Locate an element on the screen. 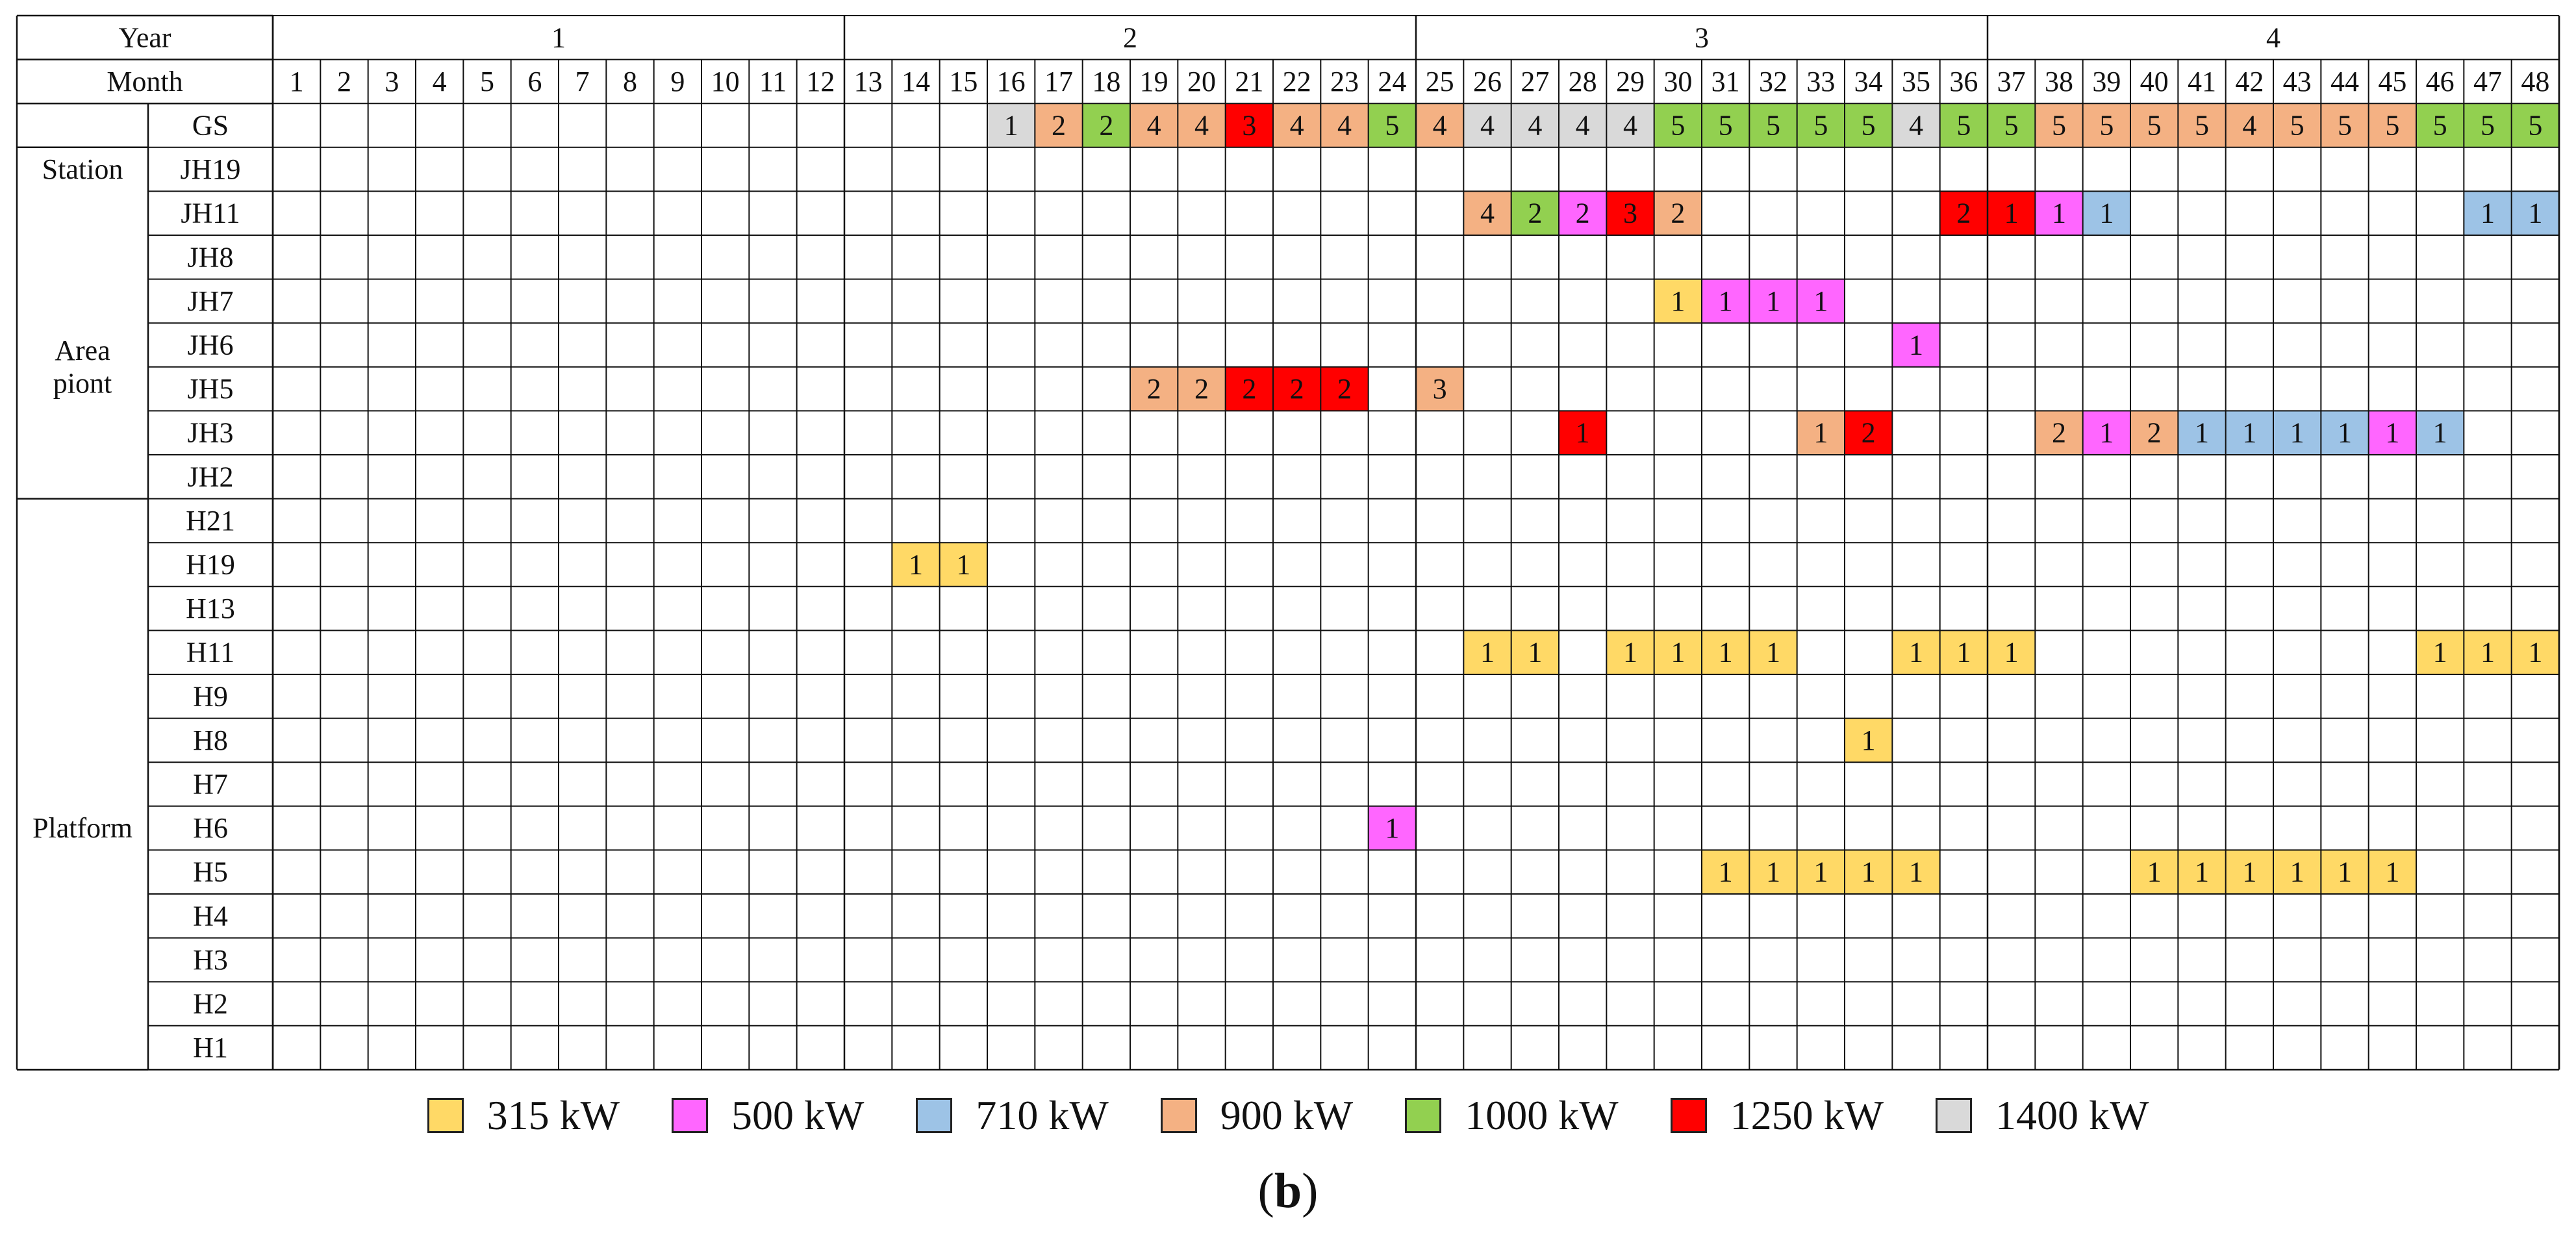 This screenshot has width=2576, height=1237. cell-GS-m16 is located at coordinates (1011, 125).